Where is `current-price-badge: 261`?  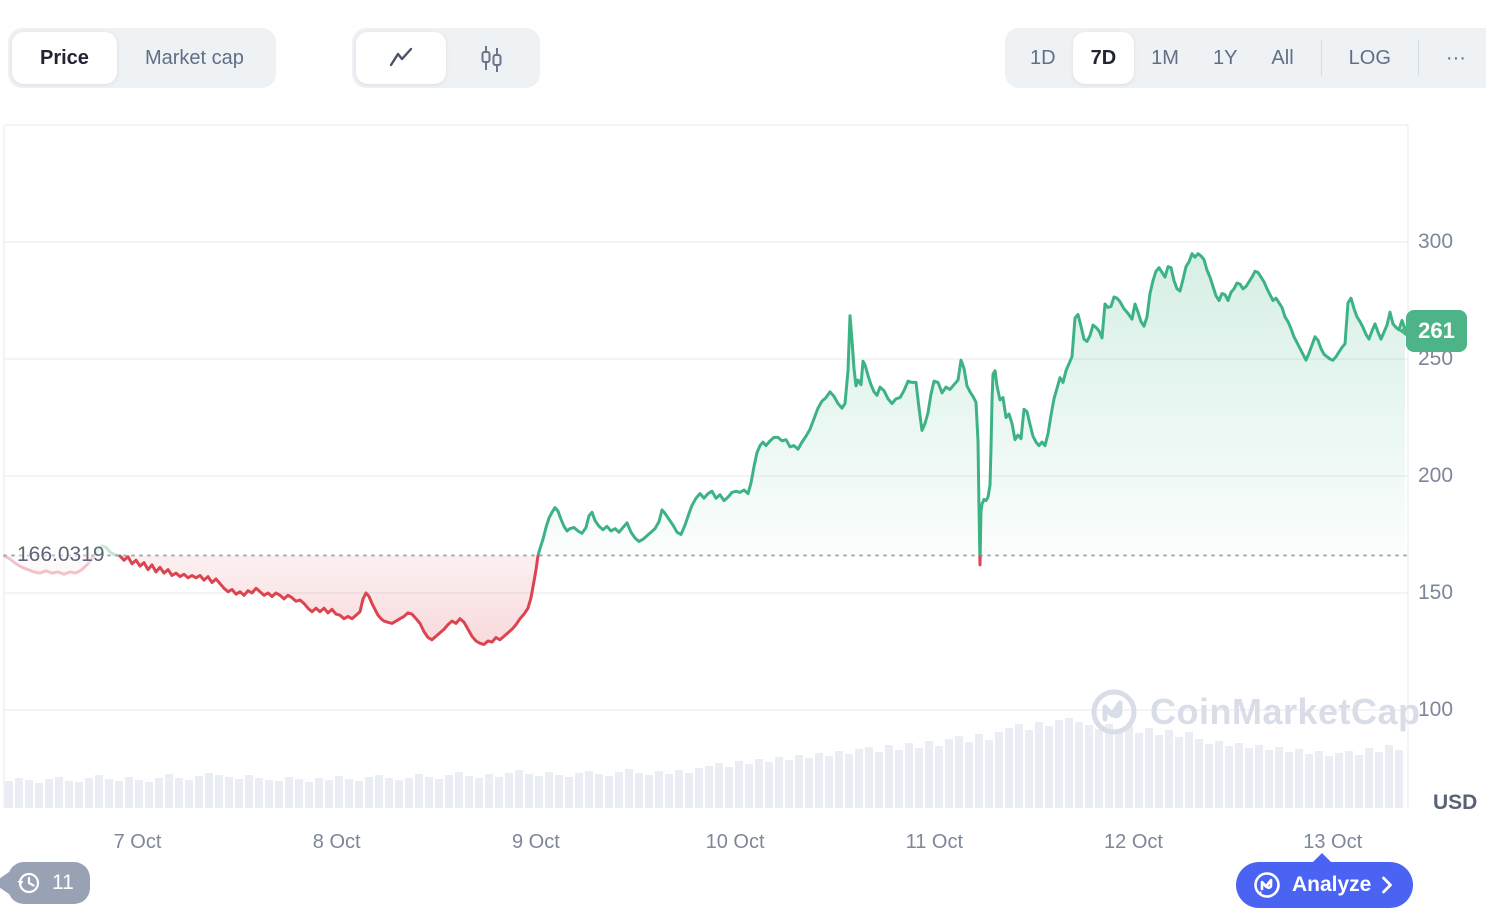 current-price-badge: 261 is located at coordinates (1433, 331).